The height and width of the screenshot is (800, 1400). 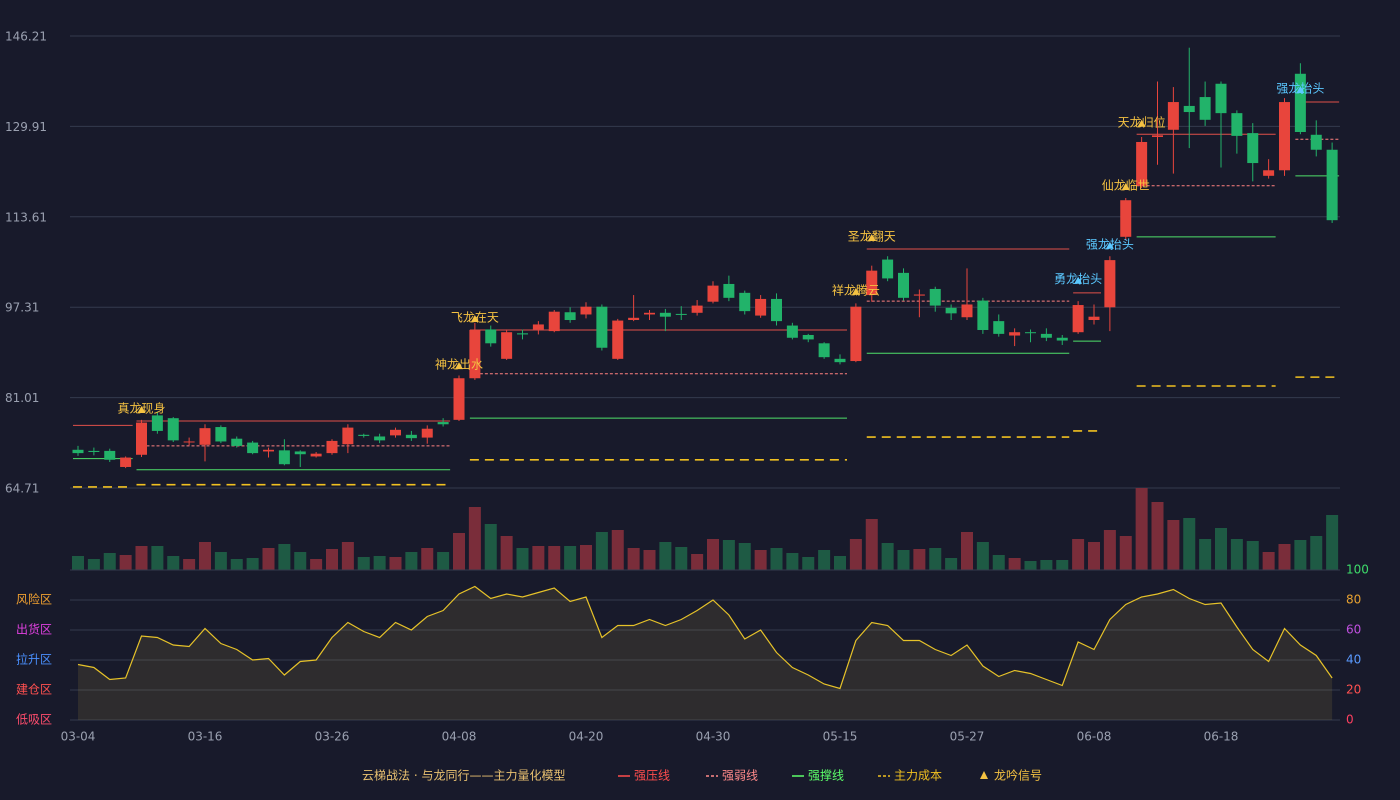 What do you see at coordinates (984, 775) in the screenshot?
I see `legend-marker` at bounding box center [984, 775].